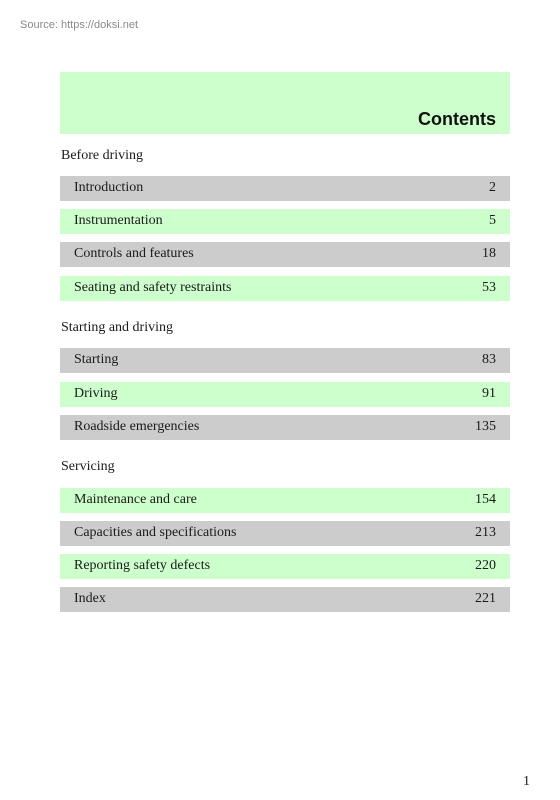 This screenshot has height=800, width=560. I want to click on toc-page: 5, so click(492, 220).